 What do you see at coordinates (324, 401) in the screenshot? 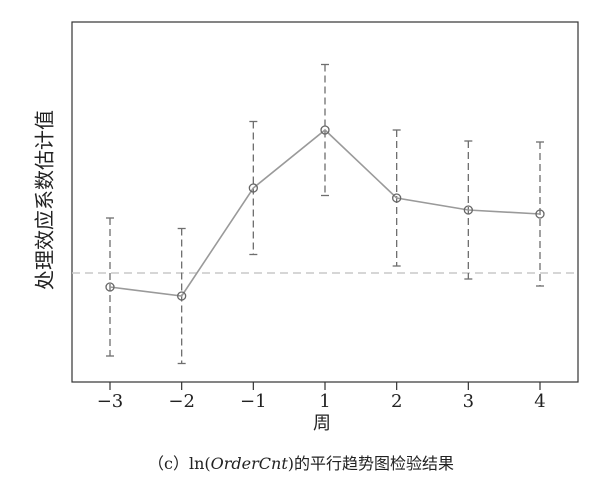
I see `x-tick-label: 1` at bounding box center [324, 401].